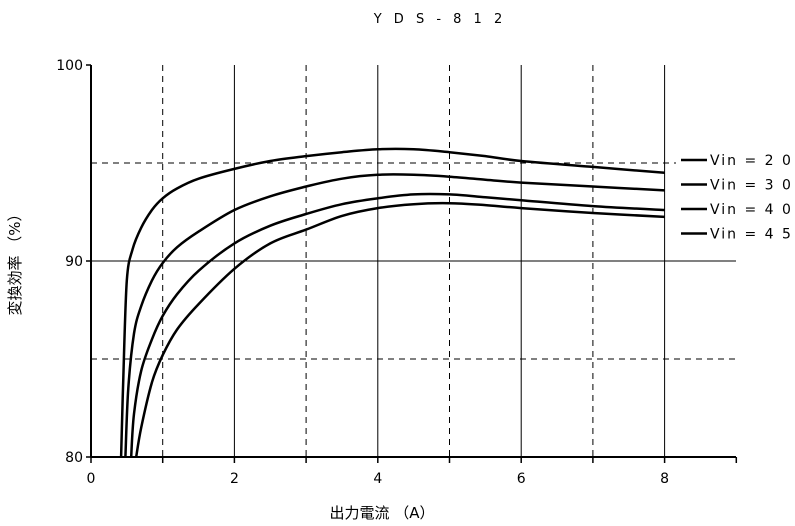  I want to click on x-tick-label: 6, so click(521, 479).